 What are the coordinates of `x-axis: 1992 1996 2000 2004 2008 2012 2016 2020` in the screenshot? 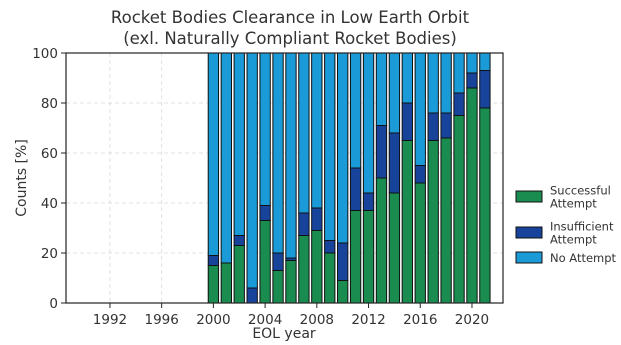 It's located at (291, 315).